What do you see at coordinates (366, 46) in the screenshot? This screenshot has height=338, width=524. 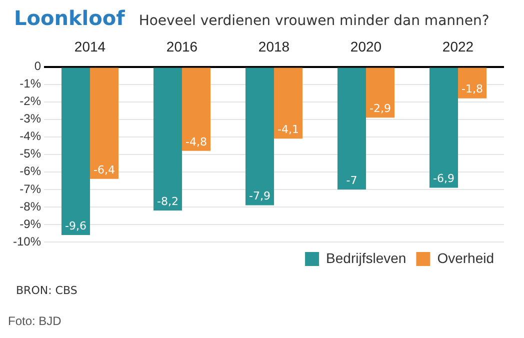 I see `x-tick-label: 2020` at bounding box center [366, 46].